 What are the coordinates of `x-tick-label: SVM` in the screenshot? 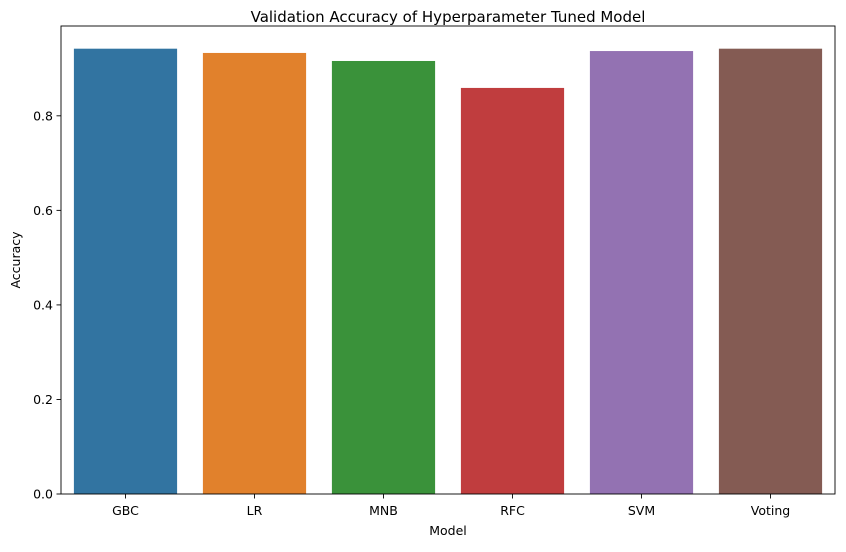 It's located at (641, 510).